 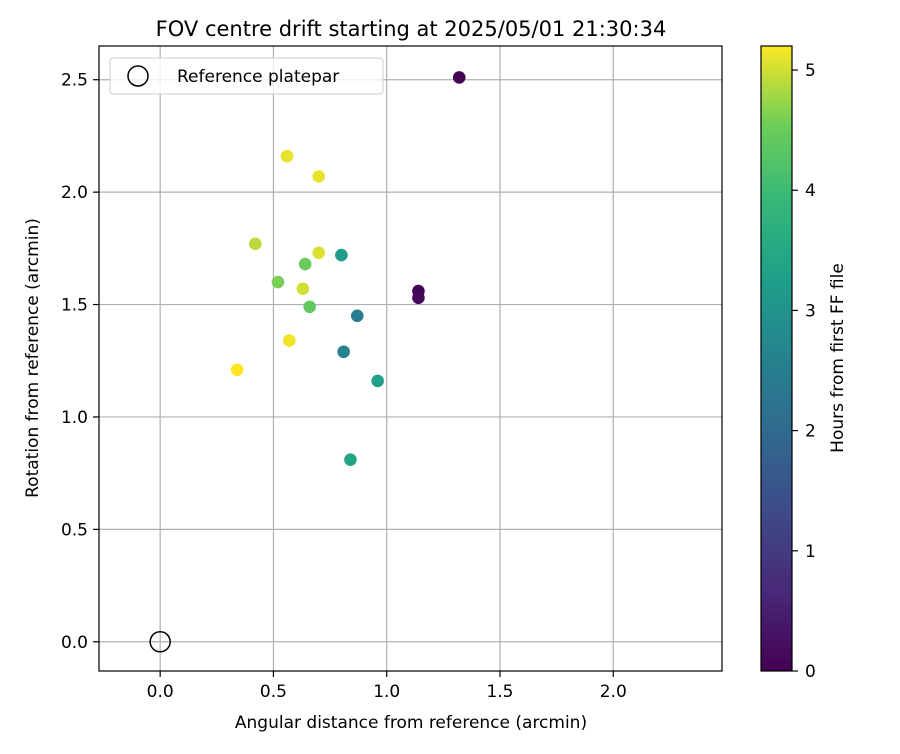 What do you see at coordinates (258, 77) in the screenshot?
I see `legend-label: Reference platepar` at bounding box center [258, 77].